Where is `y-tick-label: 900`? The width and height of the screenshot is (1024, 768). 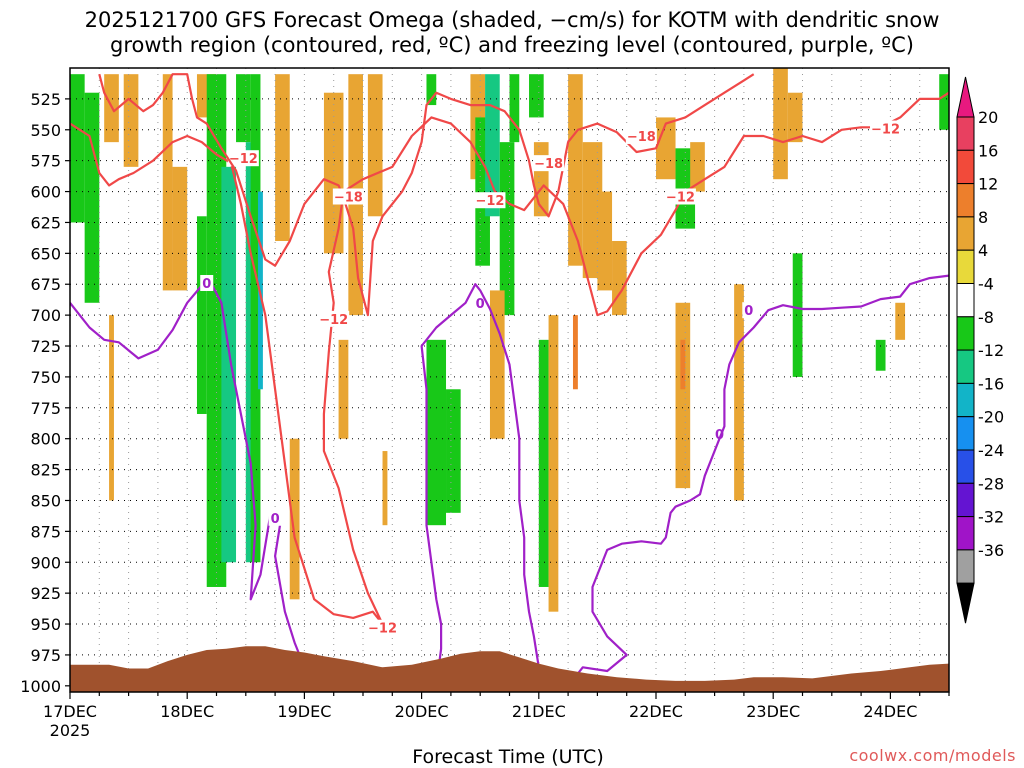 y-tick-label: 900 is located at coordinates (45, 562).